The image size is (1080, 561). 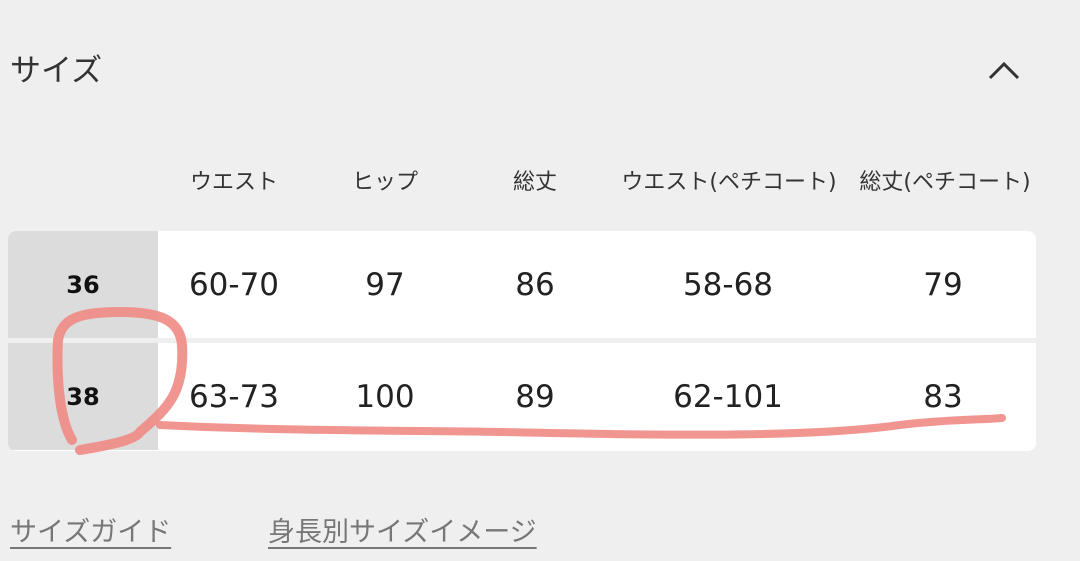 What do you see at coordinates (534, 182) in the screenshot?
I see `header-length: 総丈` at bounding box center [534, 182].